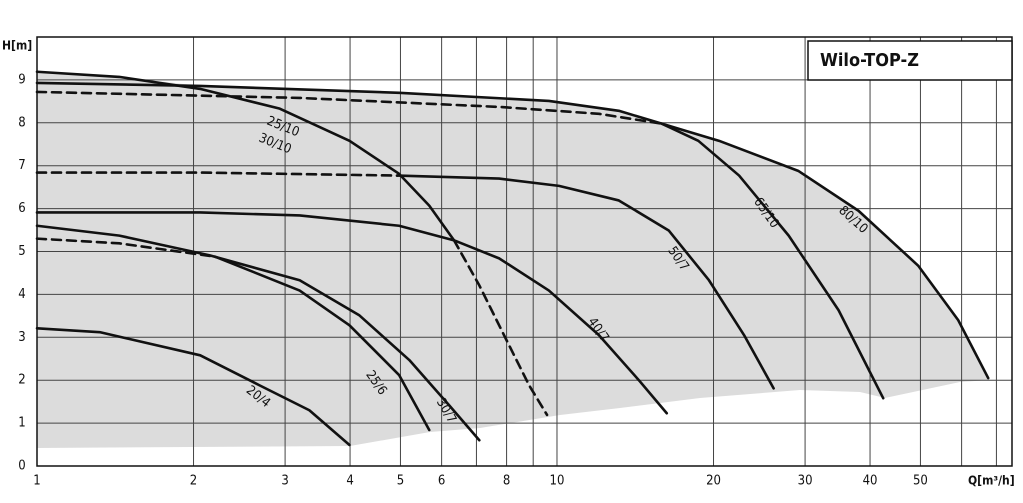 The width and height of the screenshot is (1023, 503). What do you see at coordinates (713, 481) in the screenshot?
I see `x-tick-label: 20` at bounding box center [713, 481].